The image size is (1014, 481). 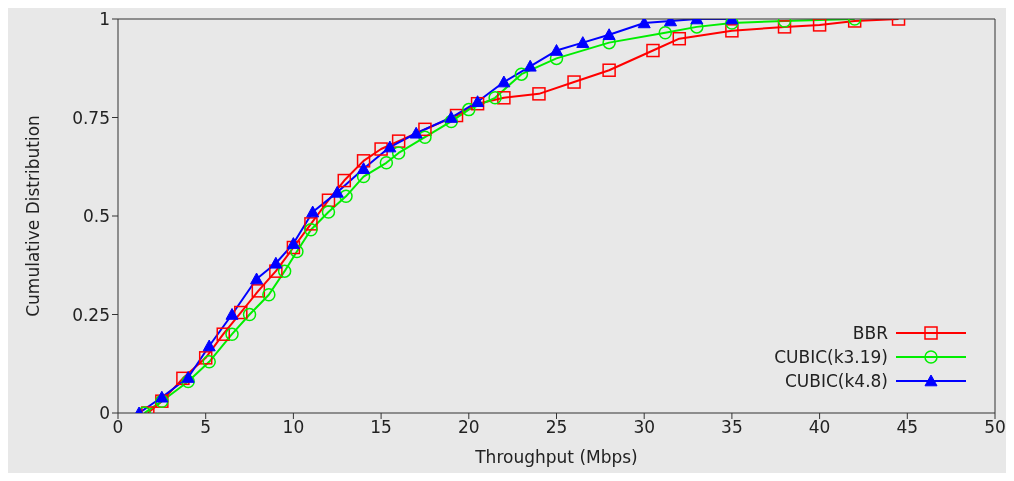 What do you see at coordinates (995, 427) in the screenshot?
I see `x-tick-label: 50` at bounding box center [995, 427].